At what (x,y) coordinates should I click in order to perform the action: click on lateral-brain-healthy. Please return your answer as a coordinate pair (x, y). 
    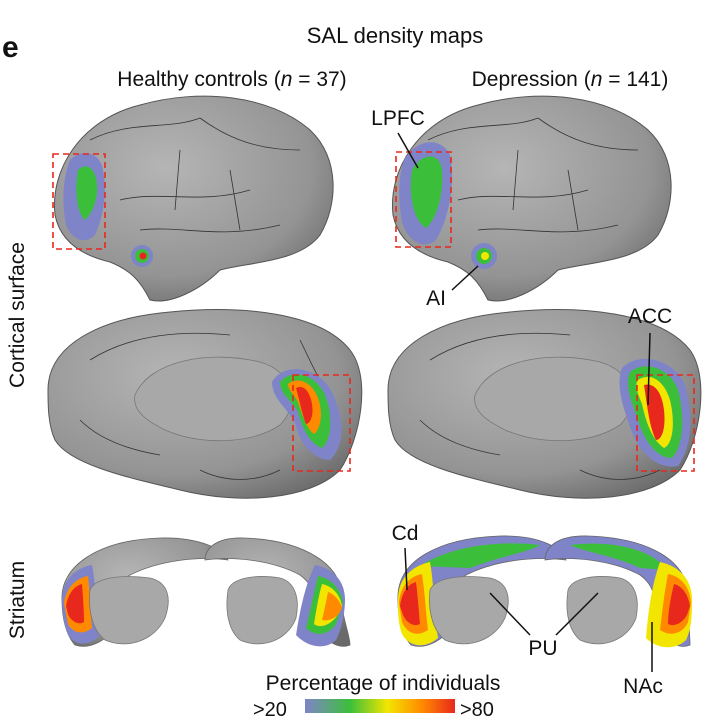
    Looking at the image, I should click on (193, 198).